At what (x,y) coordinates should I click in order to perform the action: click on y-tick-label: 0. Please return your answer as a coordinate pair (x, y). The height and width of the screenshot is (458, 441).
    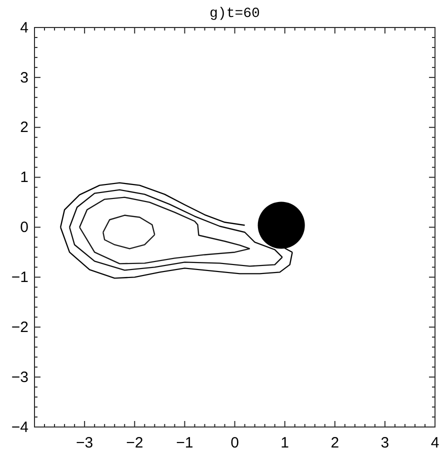
    Looking at the image, I should click on (24, 227).